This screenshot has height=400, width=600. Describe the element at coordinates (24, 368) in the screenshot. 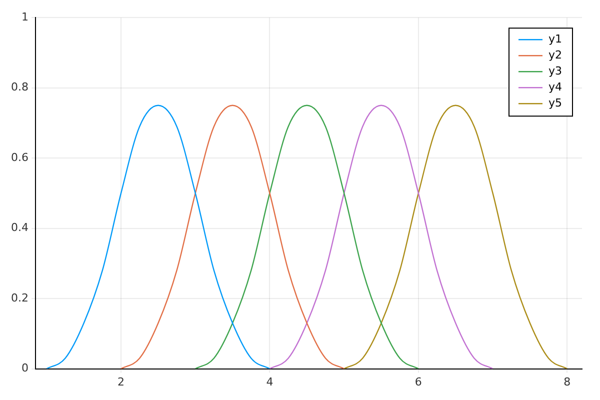

I see `y-tick-label: 0` at that location.